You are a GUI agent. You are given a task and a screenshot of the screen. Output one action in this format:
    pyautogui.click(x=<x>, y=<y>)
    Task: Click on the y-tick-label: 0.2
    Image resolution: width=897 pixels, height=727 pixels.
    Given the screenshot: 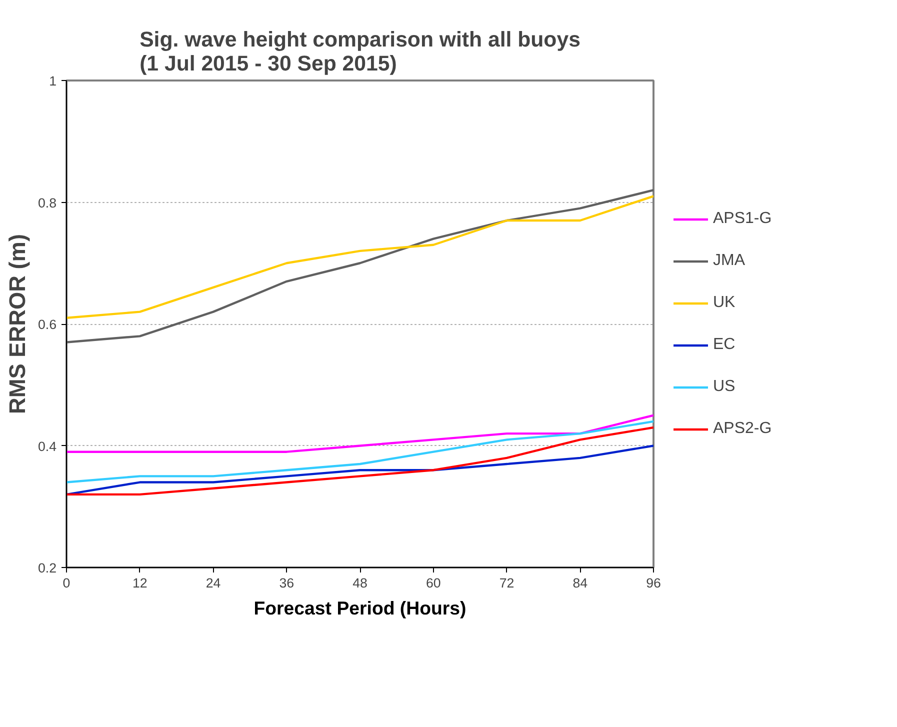 What is the action you would take?
    pyautogui.click(x=47, y=568)
    